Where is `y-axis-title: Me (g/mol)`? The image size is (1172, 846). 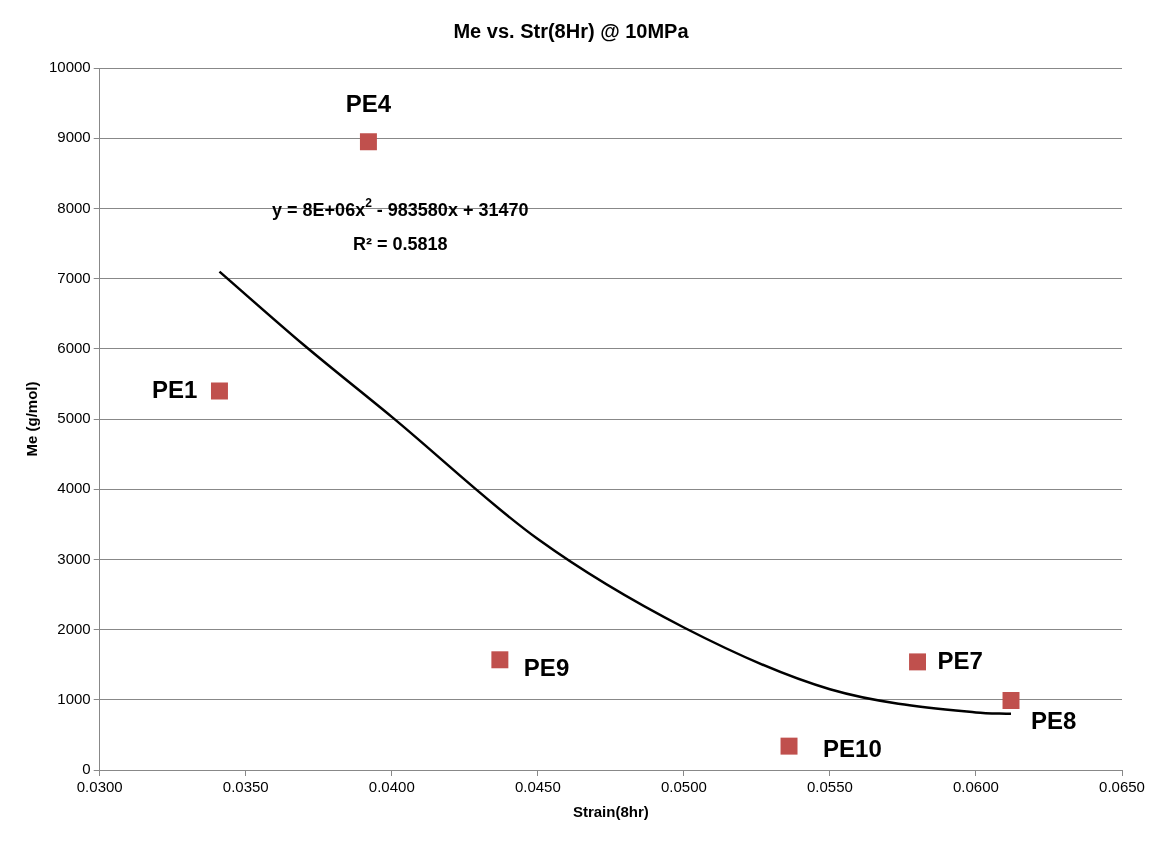 y-axis-title: Me (g/mol) is located at coordinates (32, 419).